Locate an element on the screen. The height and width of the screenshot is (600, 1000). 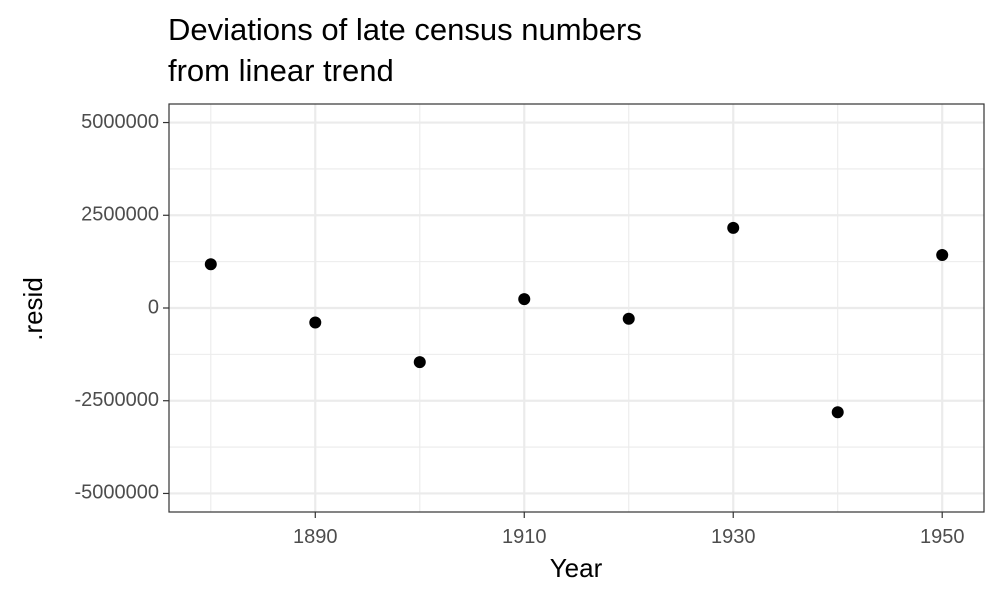
x-tick-label: 1890 is located at coordinates (315, 537).